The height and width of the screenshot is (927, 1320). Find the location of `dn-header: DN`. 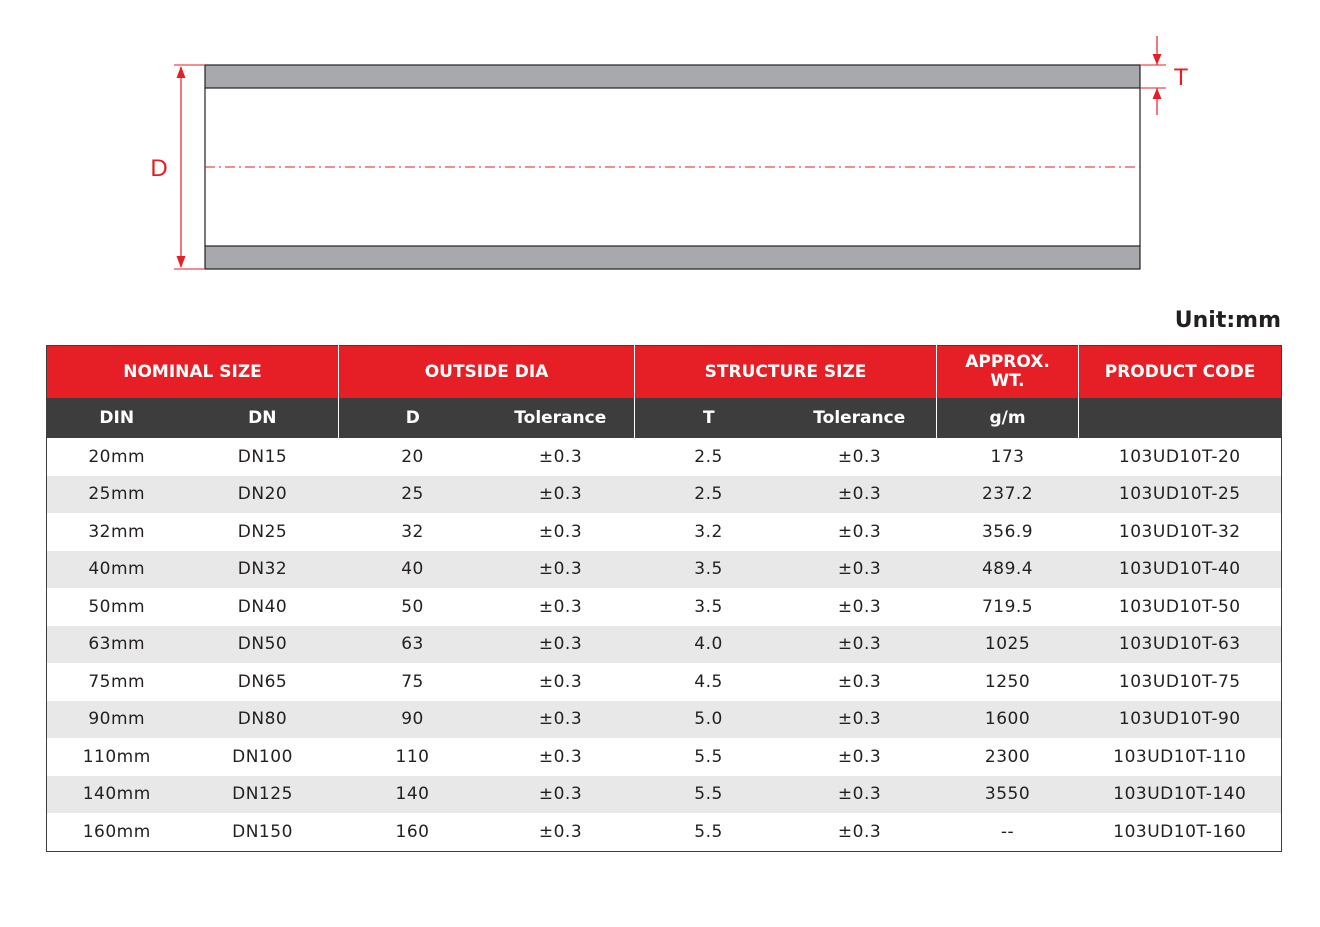

dn-header: DN is located at coordinates (262, 418).